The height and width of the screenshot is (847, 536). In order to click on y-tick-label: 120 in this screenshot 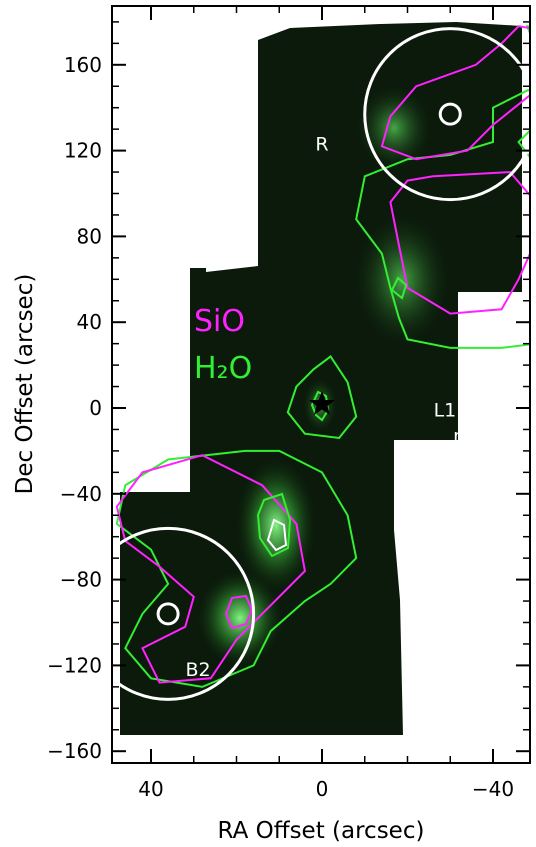, I will do `click(83, 151)`.